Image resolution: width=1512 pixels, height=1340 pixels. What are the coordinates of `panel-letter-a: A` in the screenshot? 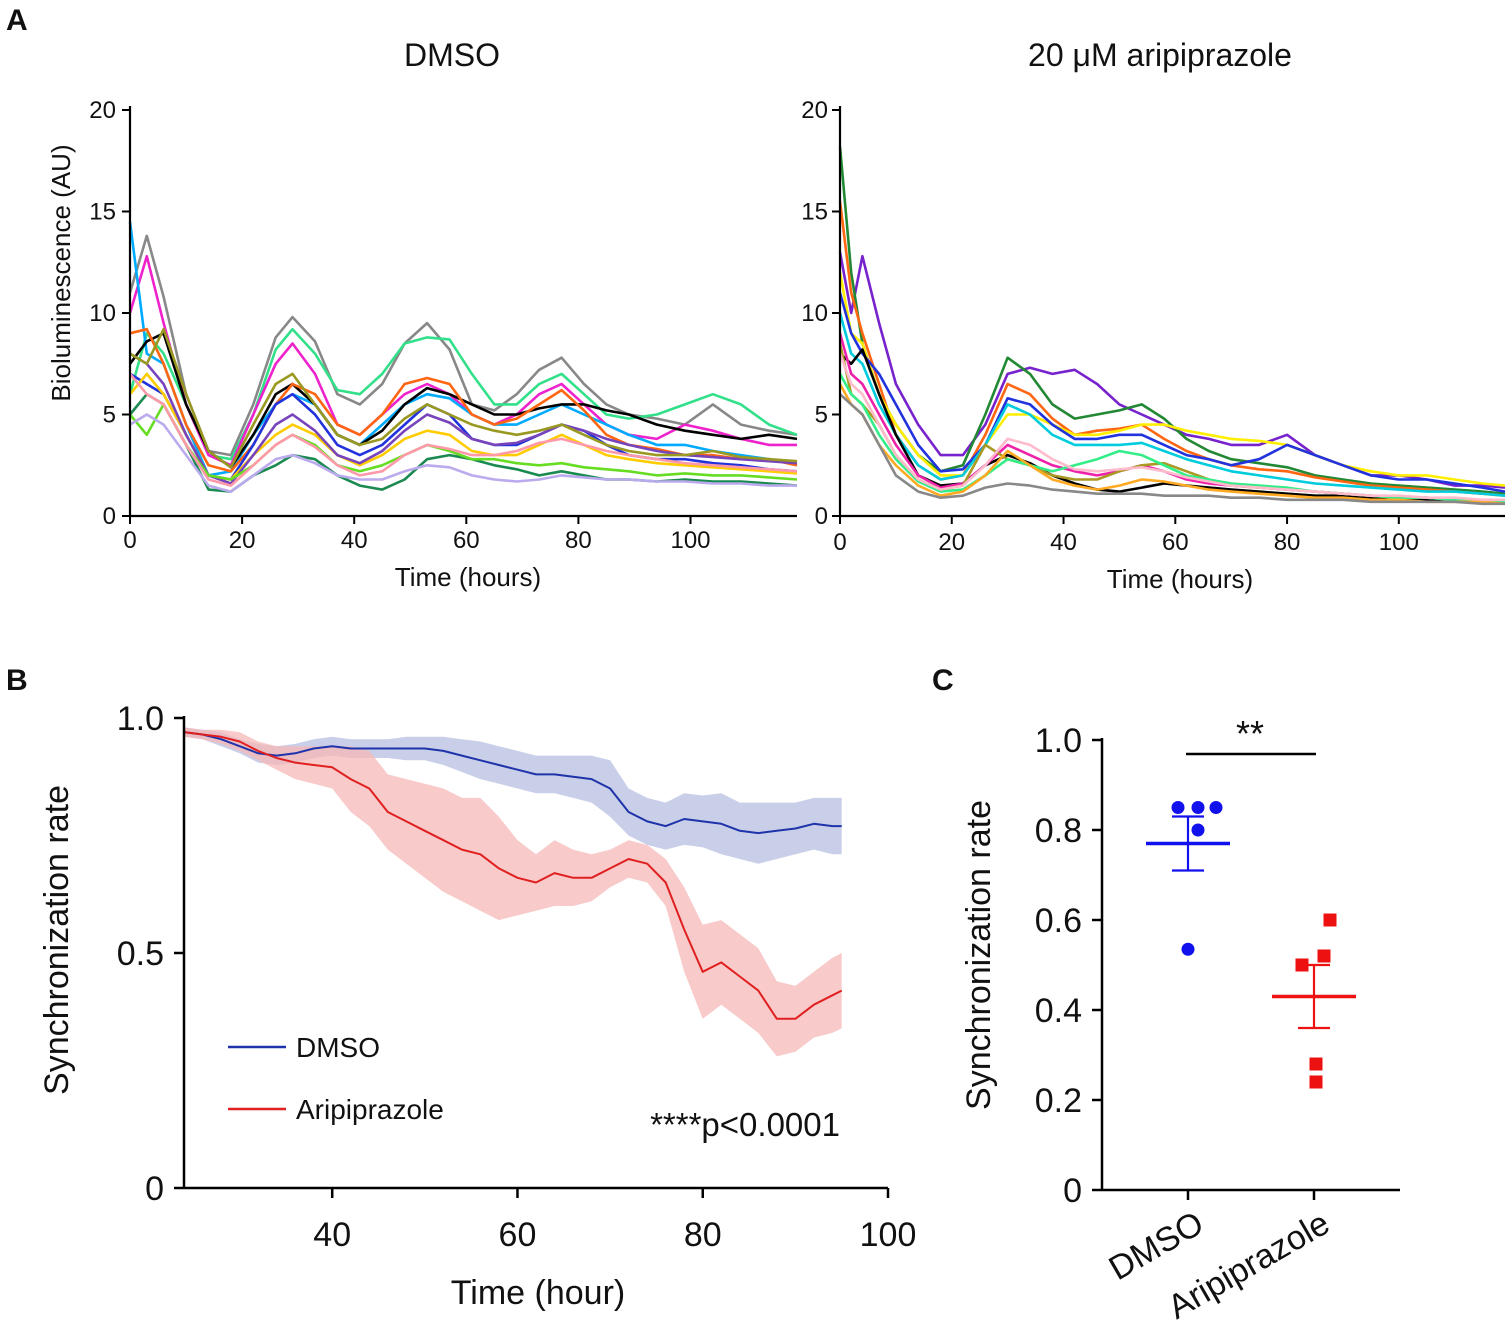 It's located at (17, 20).